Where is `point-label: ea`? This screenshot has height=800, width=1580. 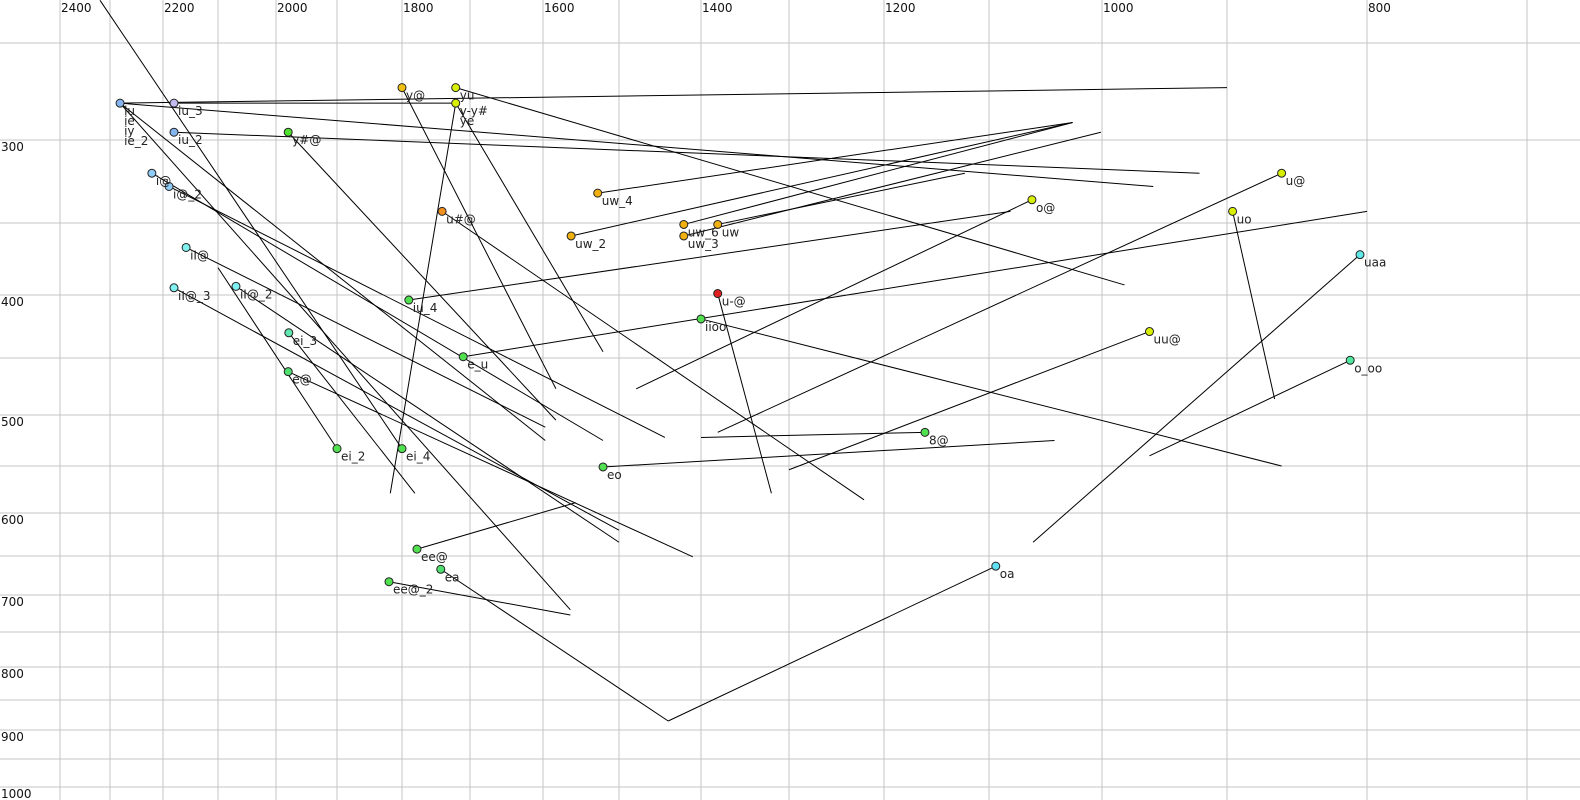
point-label: ea is located at coordinates (452, 577).